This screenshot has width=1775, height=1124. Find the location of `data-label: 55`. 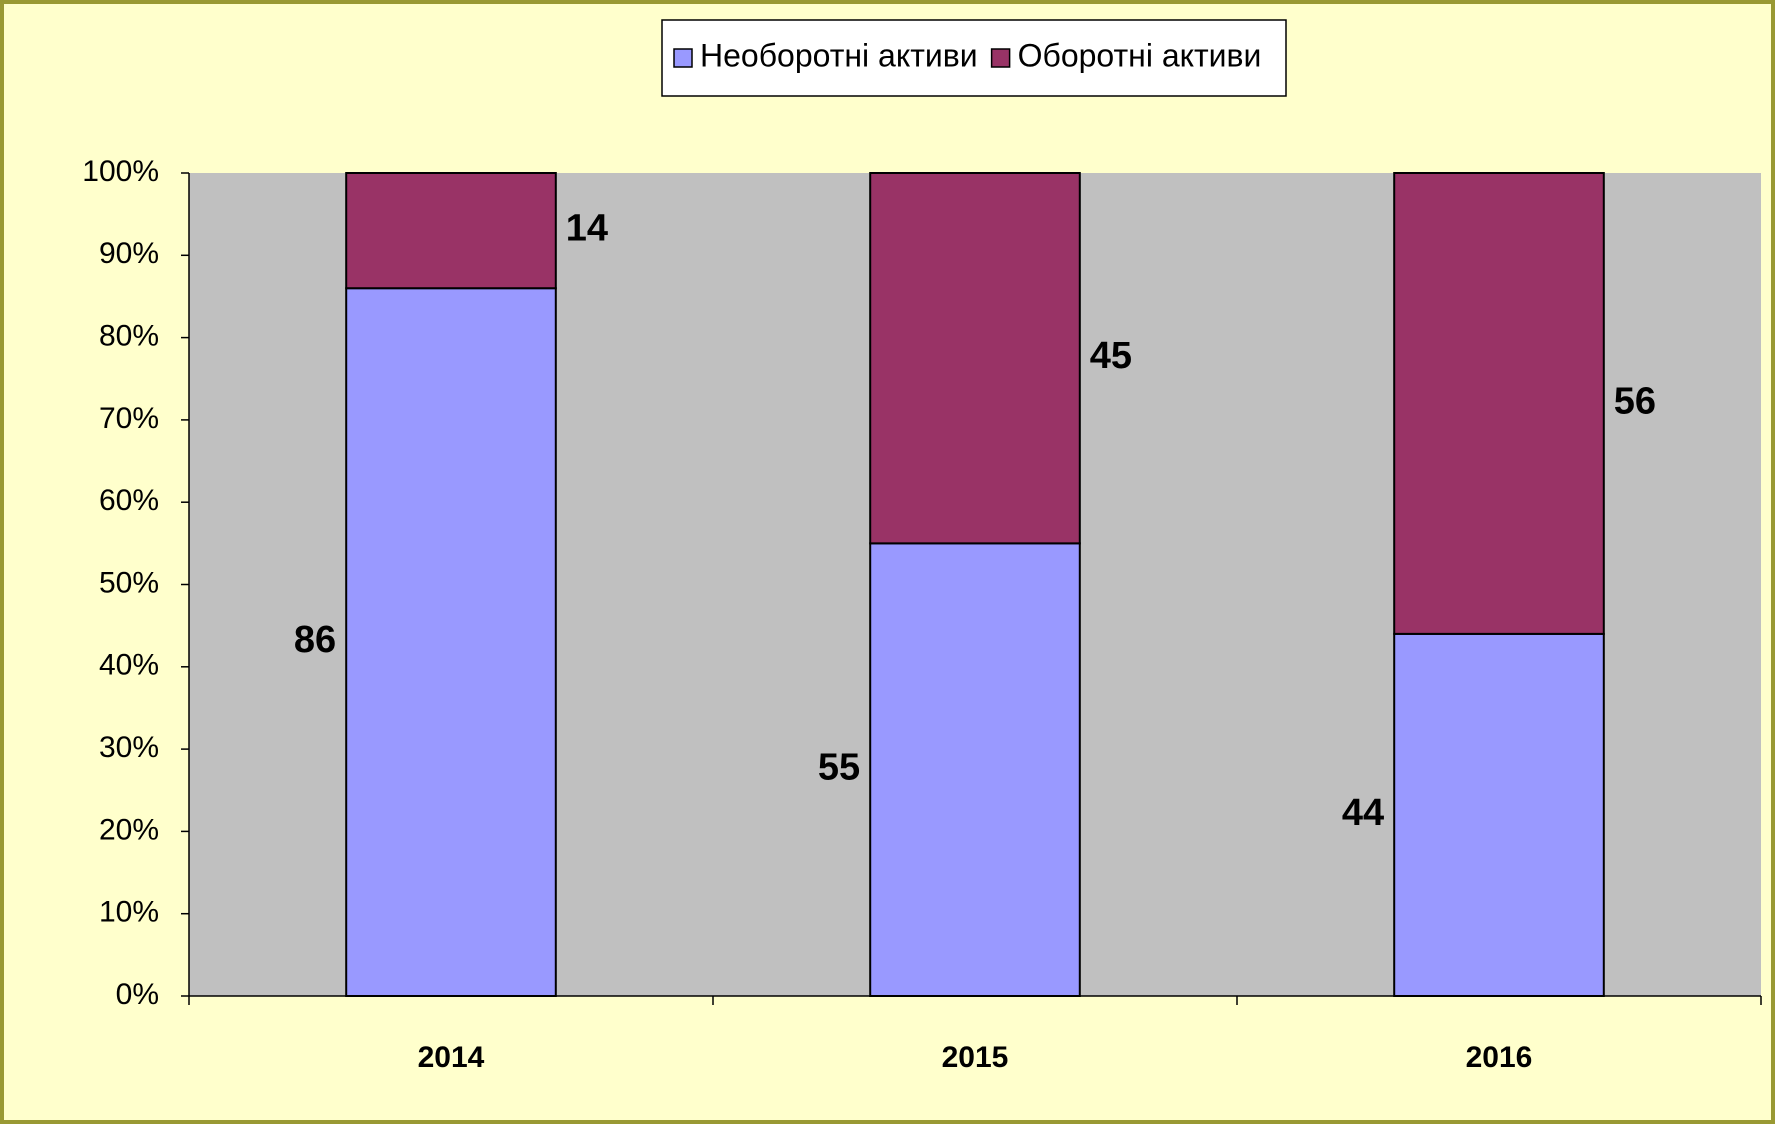

data-label: 55 is located at coordinates (839, 768).